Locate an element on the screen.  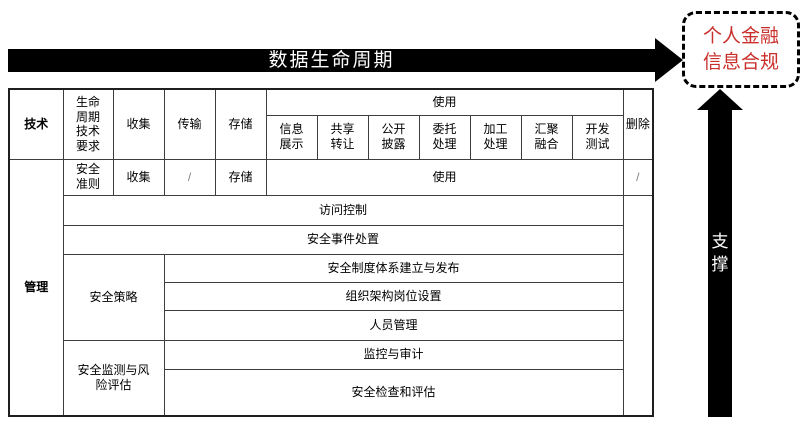
cell-personnel-management: 人员管理 is located at coordinates (393, 325).